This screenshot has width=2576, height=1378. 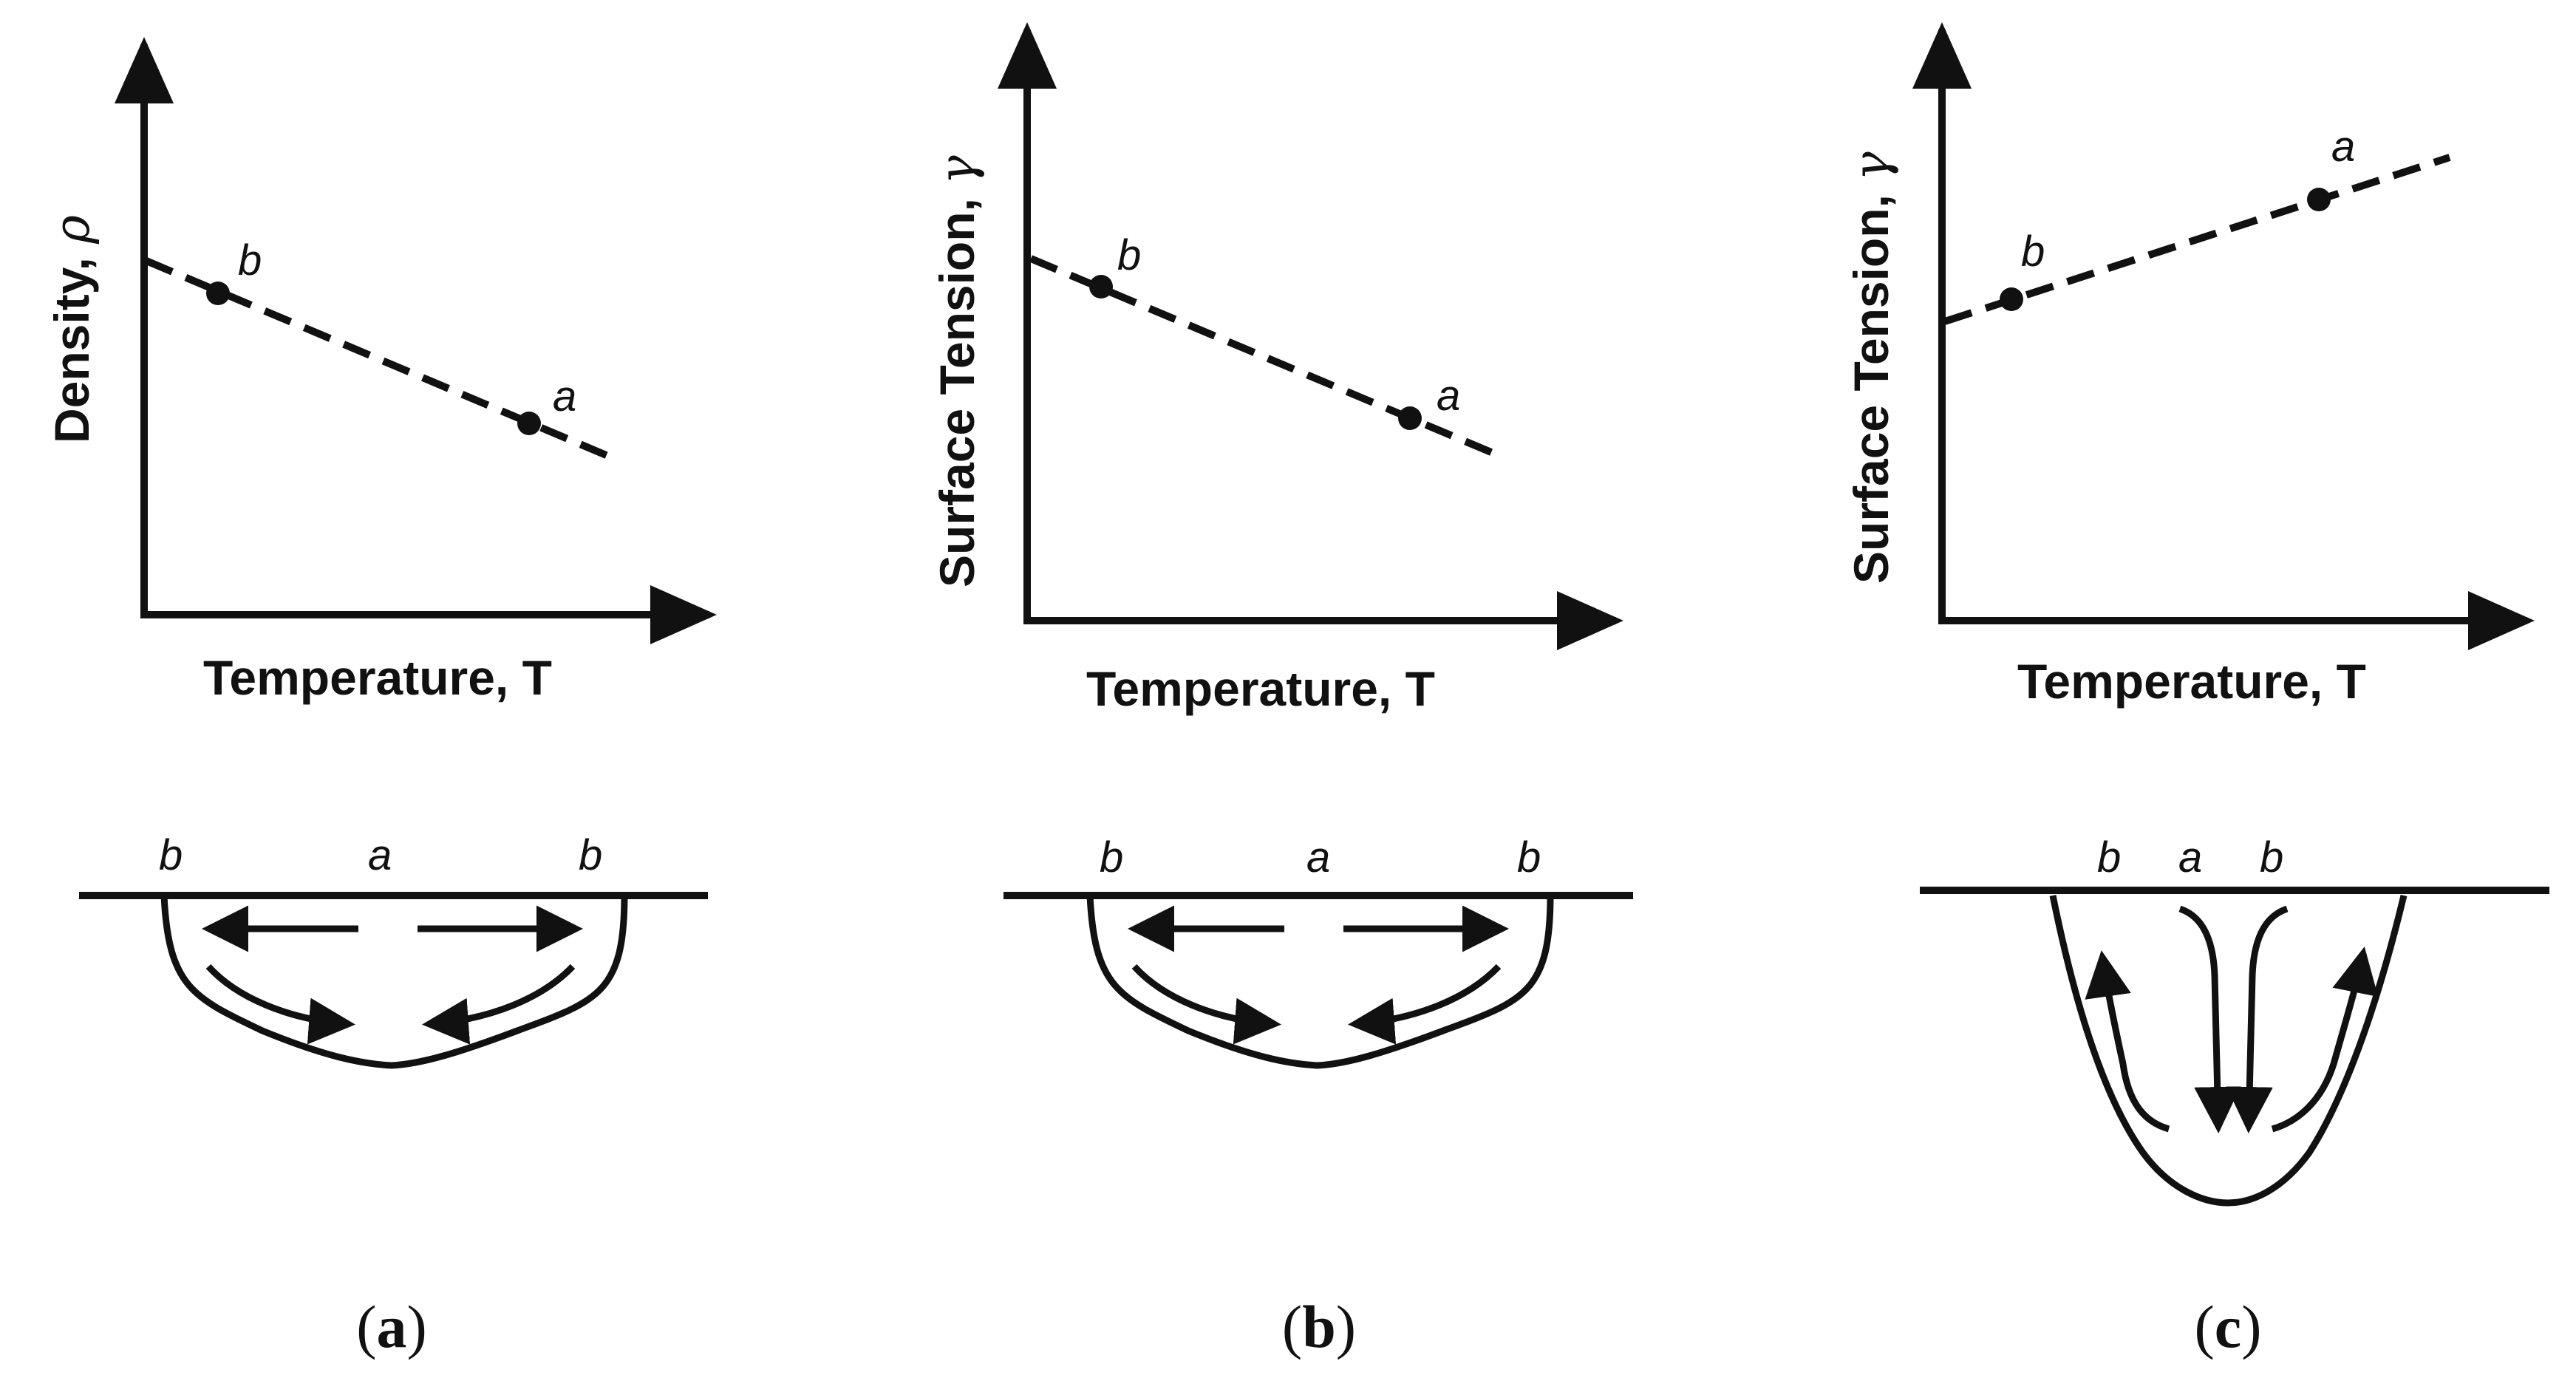 What do you see at coordinates (2325, 1039) in the screenshot?
I see `wall-flow-arrow-right` at bounding box center [2325, 1039].